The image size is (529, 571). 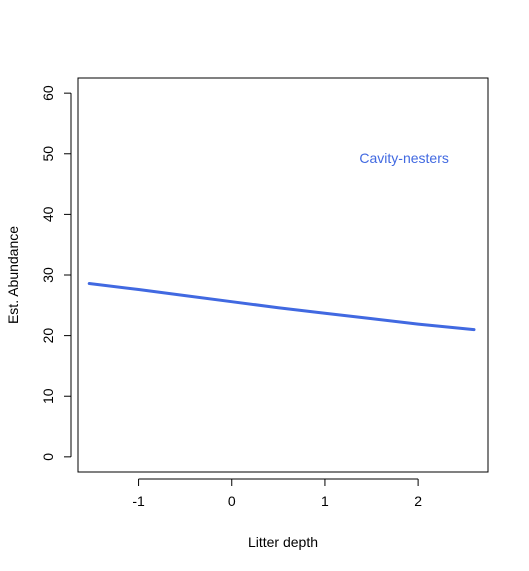 I want to click on x-tick-label: 2, so click(x=418, y=501).